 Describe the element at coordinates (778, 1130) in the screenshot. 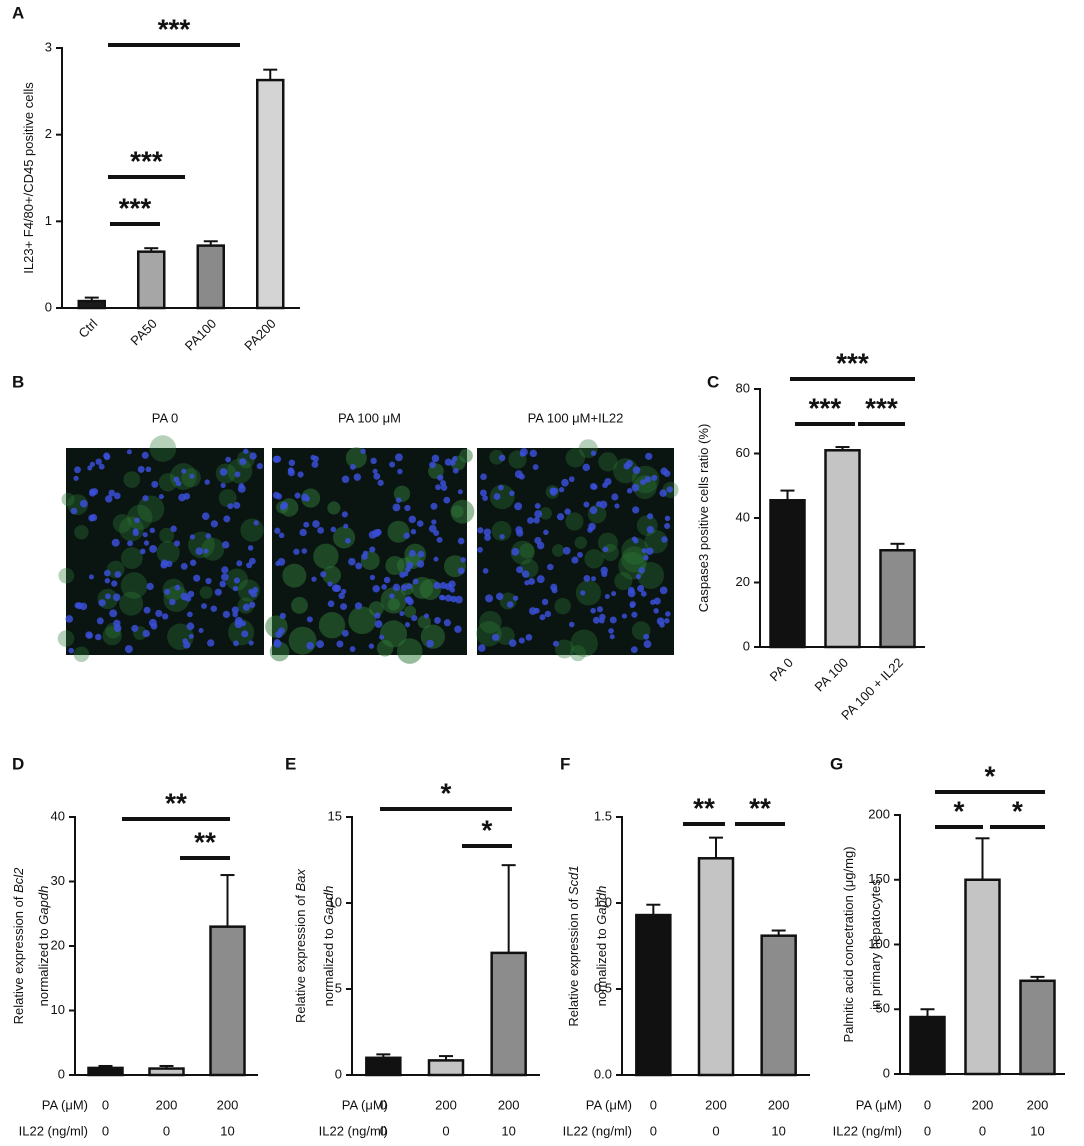

I see `condition-value: 10` at that location.